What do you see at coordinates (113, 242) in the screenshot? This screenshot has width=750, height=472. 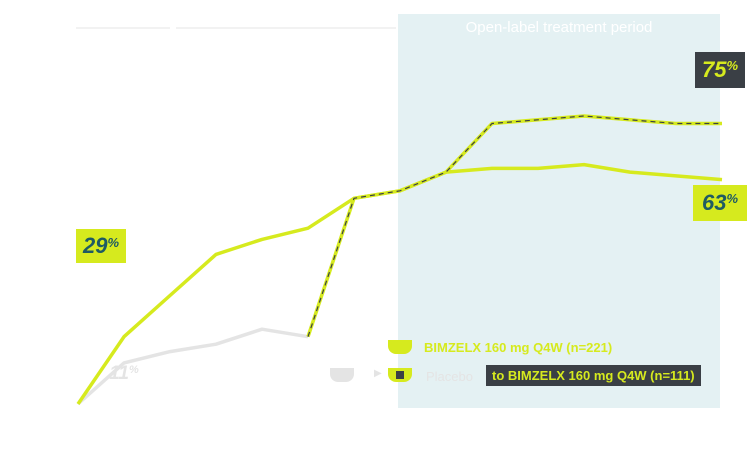 I see `callout-bimzelx-early-unit: %` at bounding box center [113, 242].